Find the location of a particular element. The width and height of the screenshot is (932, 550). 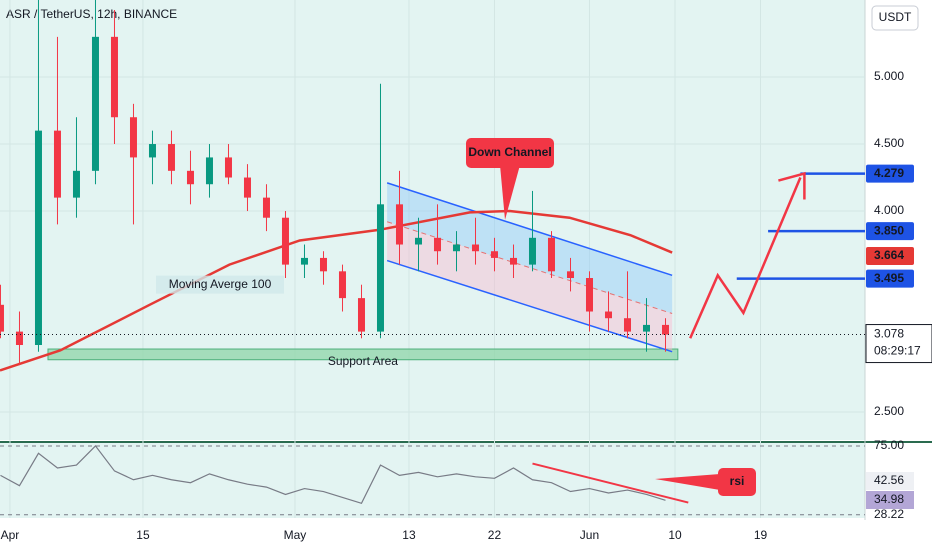

y-tick-label: 2.500 is located at coordinates (889, 411).